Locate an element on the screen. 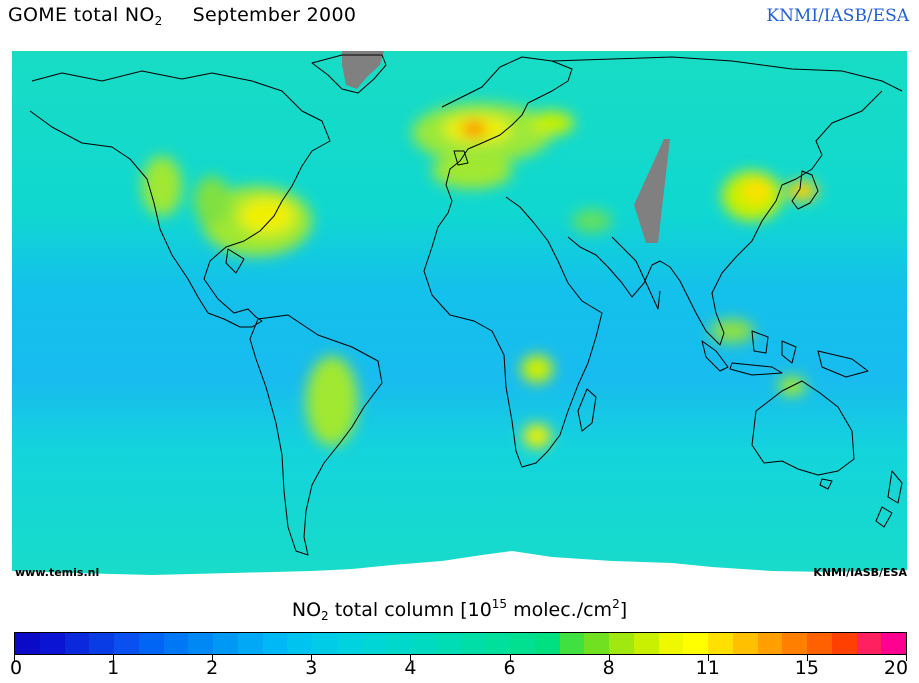 The height and width of the screenshot is (683, 919). colorbar-tick-label: 2 is located at coordinates (212, 668).